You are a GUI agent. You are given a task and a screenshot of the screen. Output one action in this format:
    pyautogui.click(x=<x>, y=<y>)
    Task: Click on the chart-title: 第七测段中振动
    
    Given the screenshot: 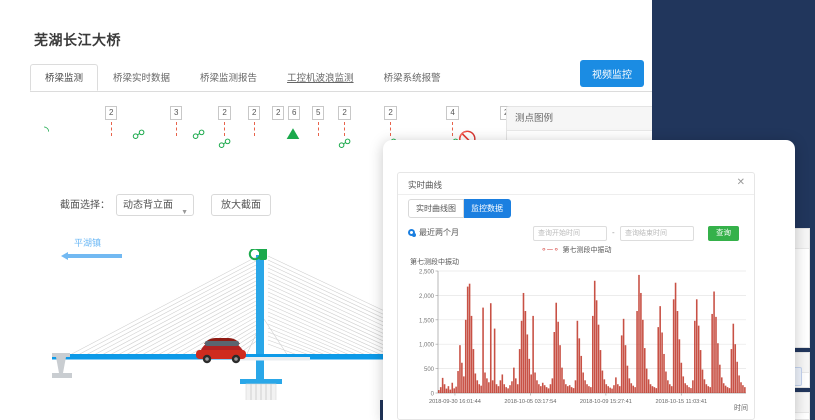 What is the action you would take?
    pyautogui.click(x=434, y=262)
    